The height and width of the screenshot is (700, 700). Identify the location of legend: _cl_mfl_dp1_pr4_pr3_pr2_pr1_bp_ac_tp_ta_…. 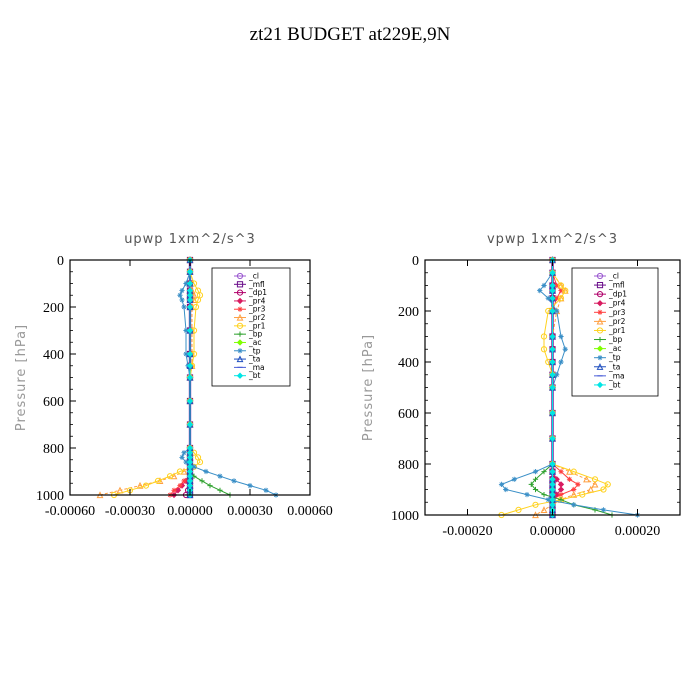
(251, 327).